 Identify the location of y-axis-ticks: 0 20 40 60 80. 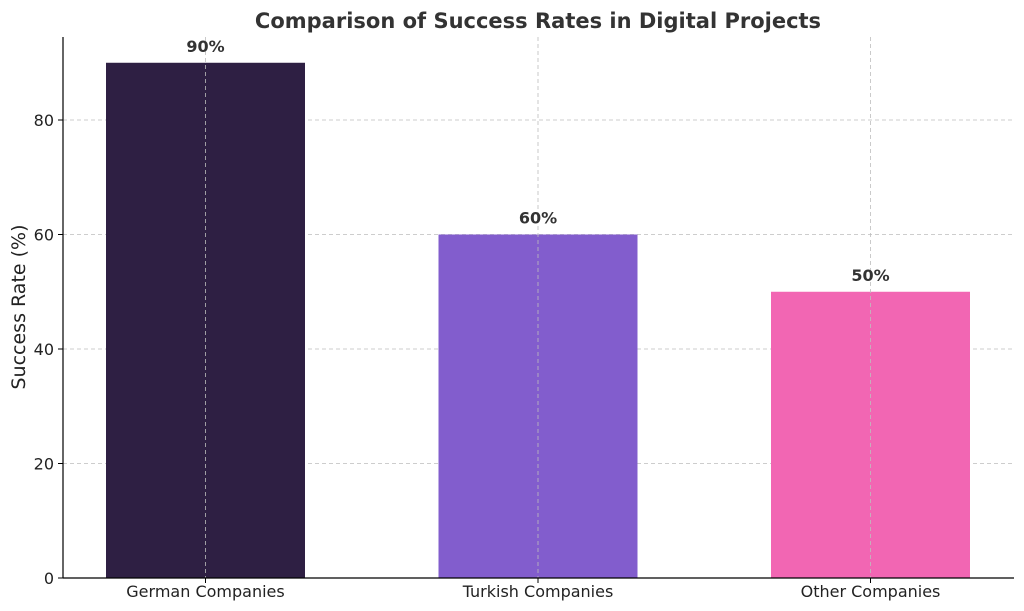
(48, 349).